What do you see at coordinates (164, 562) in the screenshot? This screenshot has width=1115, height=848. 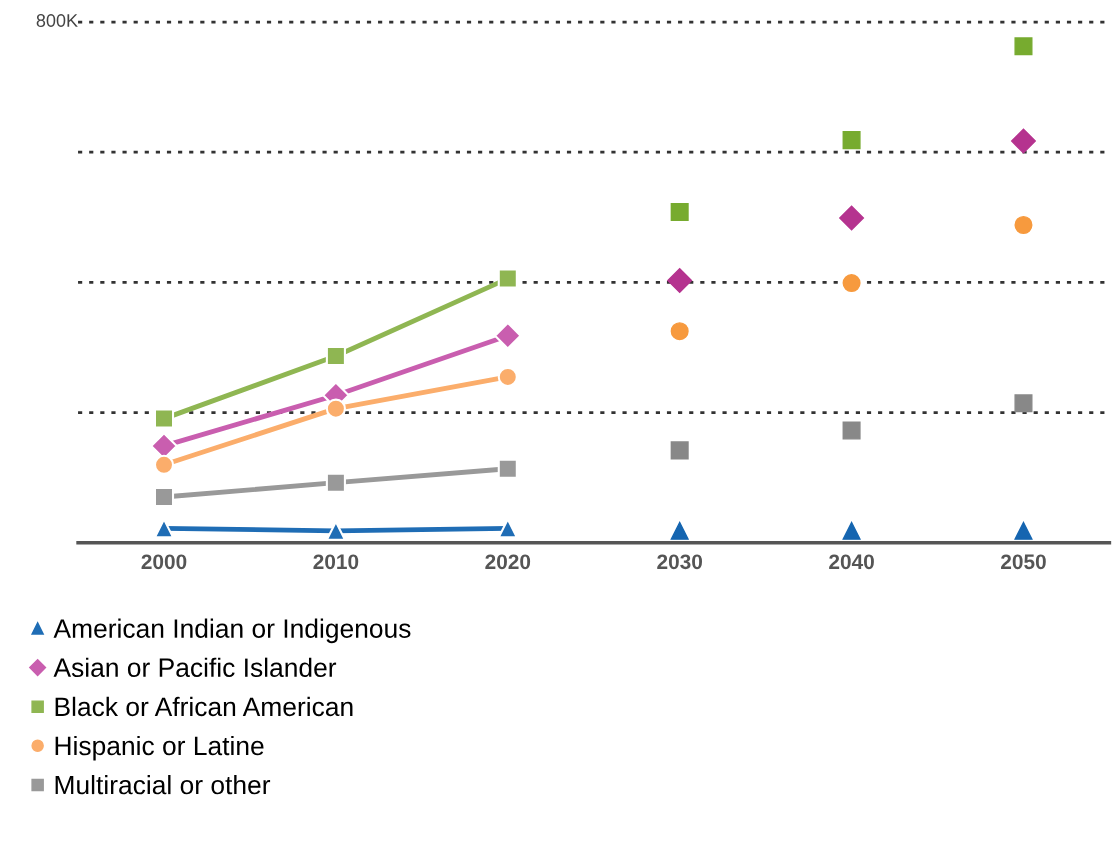 I see `x-tick-label: 2000` at bounding box center [164, 562].